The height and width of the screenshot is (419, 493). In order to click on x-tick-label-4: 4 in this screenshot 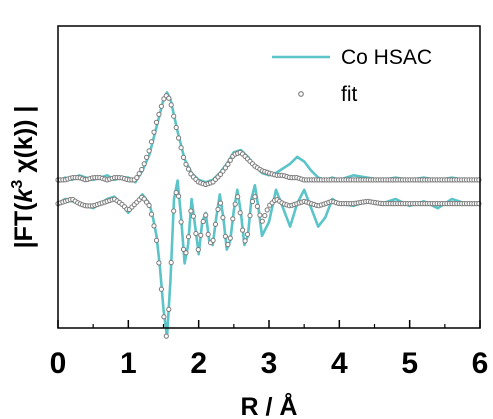, I will do `click(339, 363)`.